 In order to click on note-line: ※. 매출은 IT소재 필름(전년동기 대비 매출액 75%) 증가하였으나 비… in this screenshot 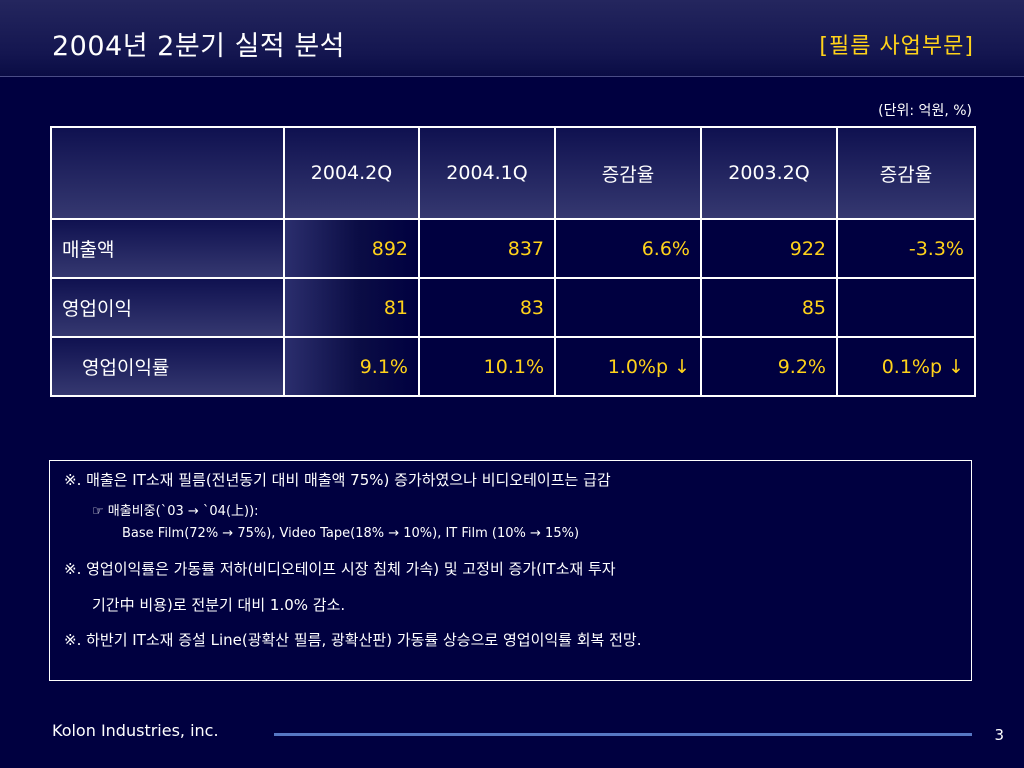, I will do `click(337, 480)`.